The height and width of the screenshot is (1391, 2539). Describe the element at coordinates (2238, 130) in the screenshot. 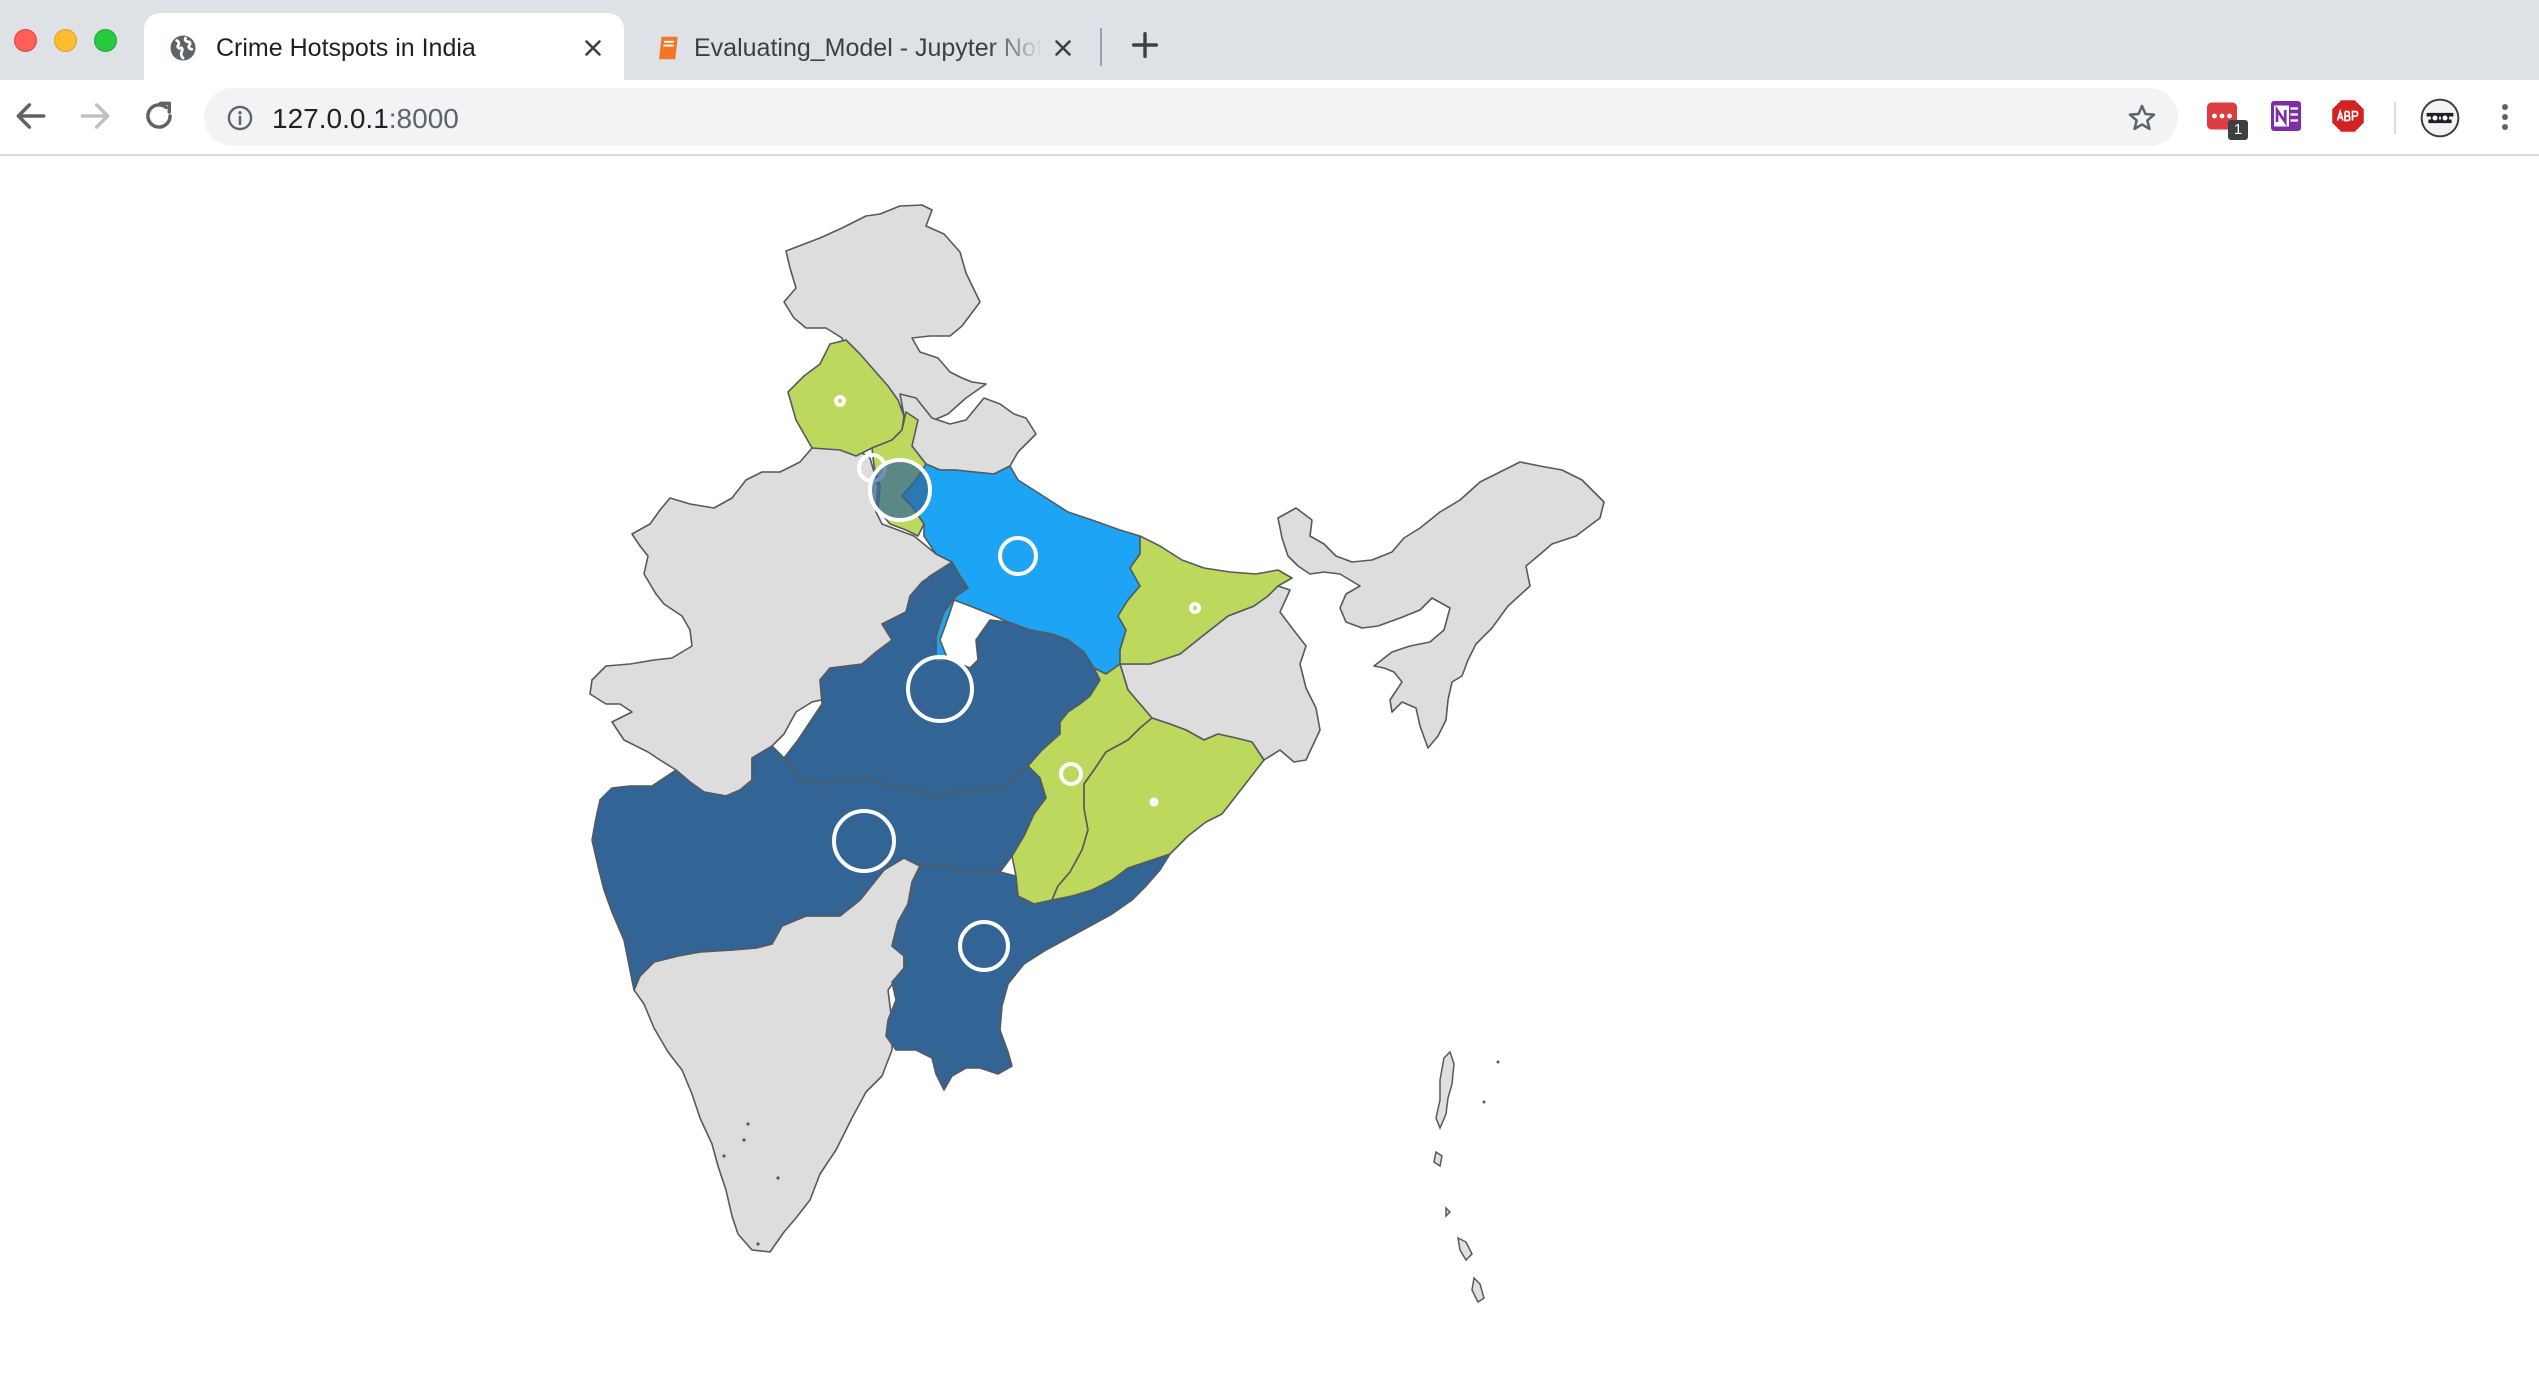

I see `extension-badge: 1` at that location.